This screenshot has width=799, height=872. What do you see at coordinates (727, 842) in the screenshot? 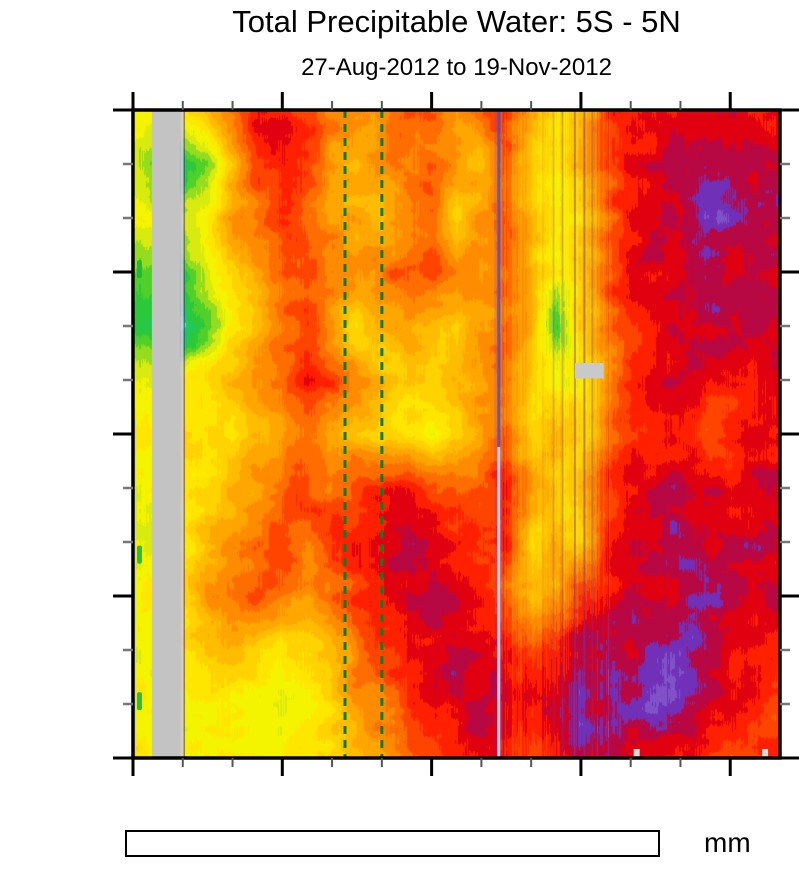
I see `colorbar-unit-label: mm` at bounding box center [727, 842].